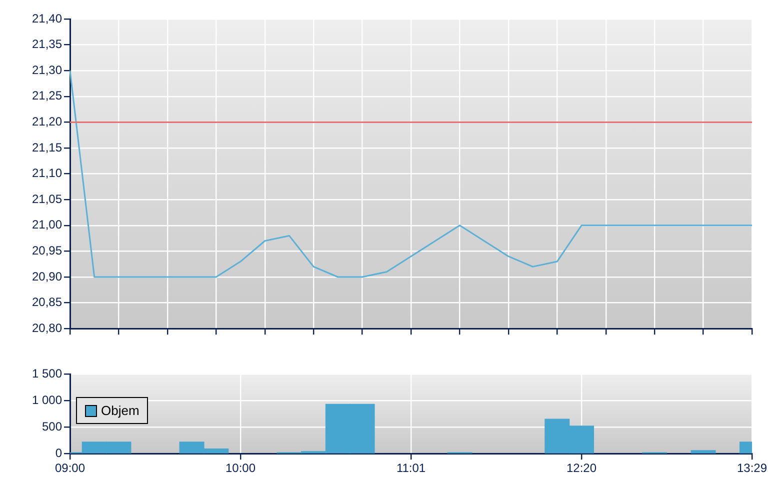  What do you see at coordinates (581, 468) in the screenshot?
I see `x-tick-label: 12:20` at bounding box center [581, 468].